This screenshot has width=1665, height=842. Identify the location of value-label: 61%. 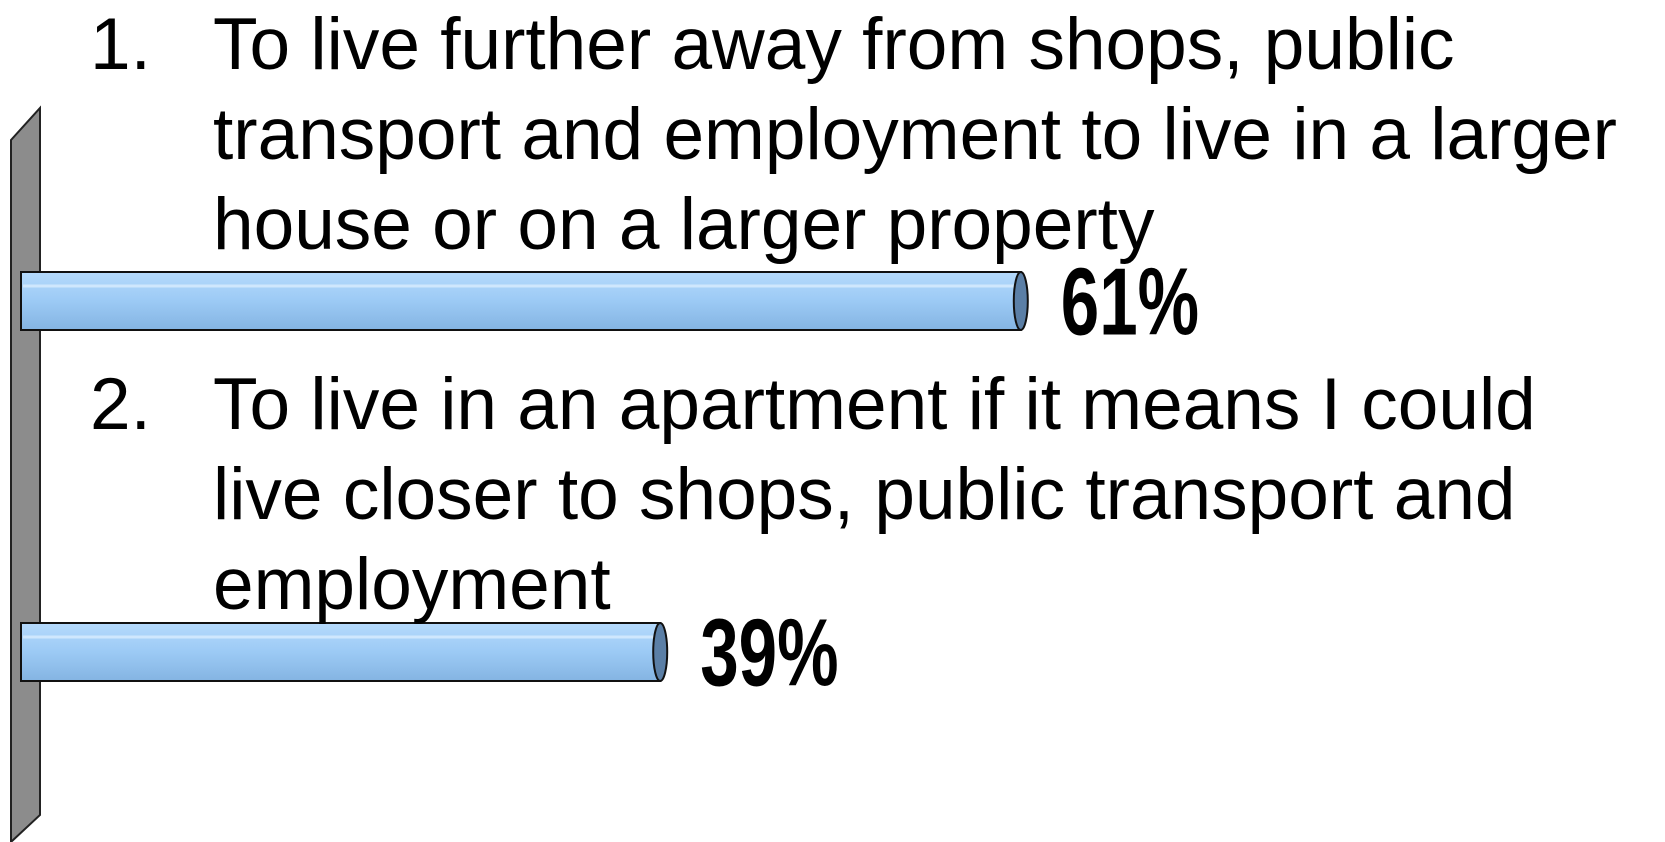
(1130, 301).